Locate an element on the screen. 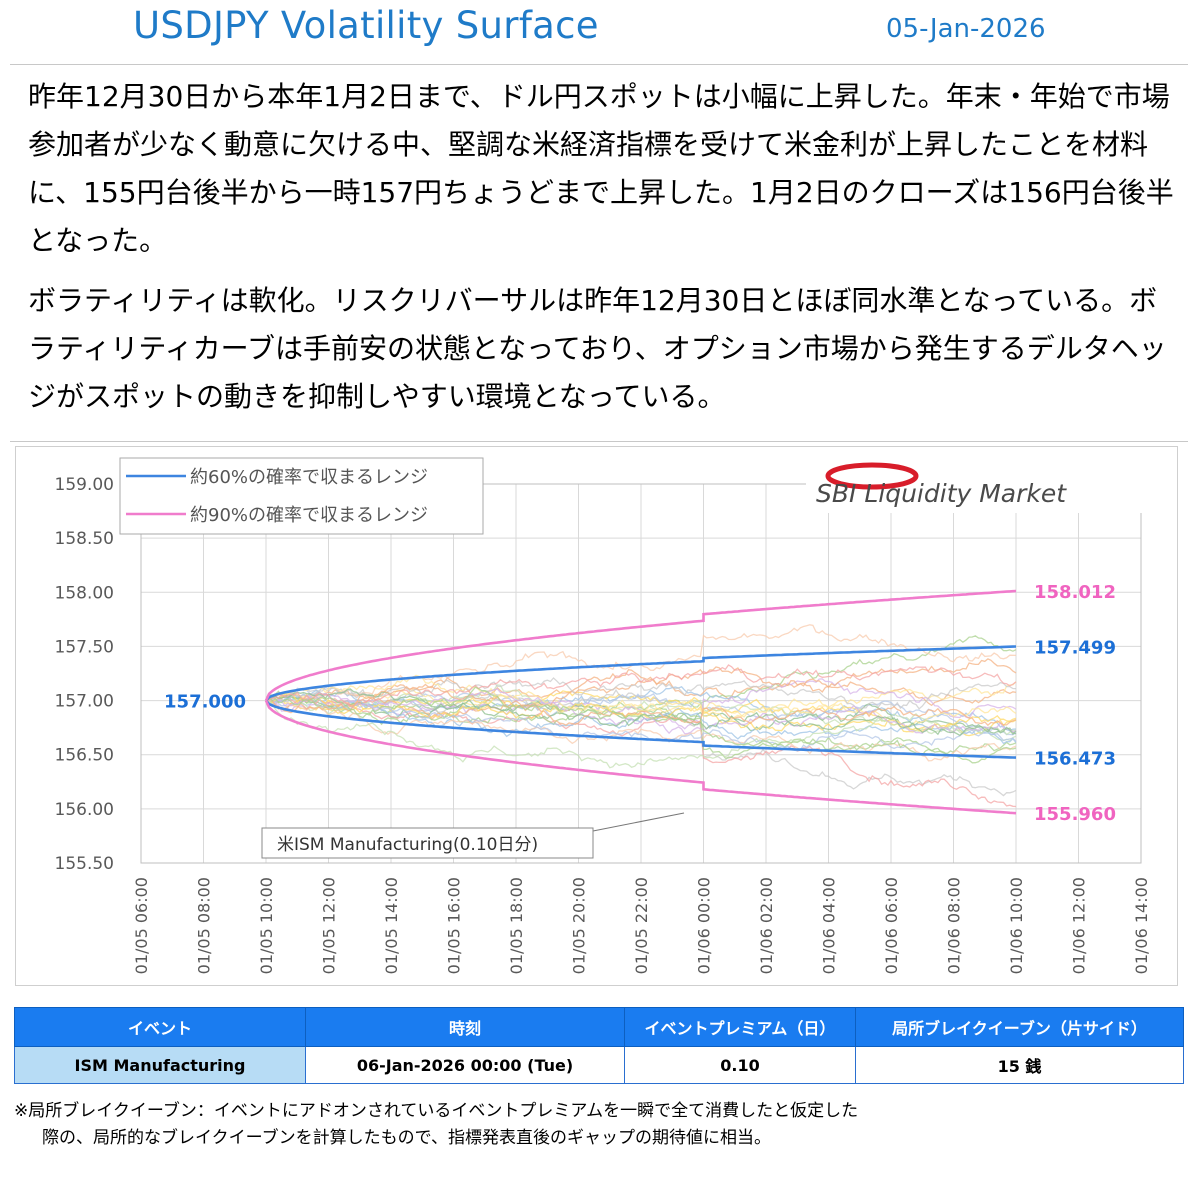 This screenshot has width=1200, height=1182. cell-time: 06-Jan-2026 00:00 (Tue) is located at coordinates (465, 1065).